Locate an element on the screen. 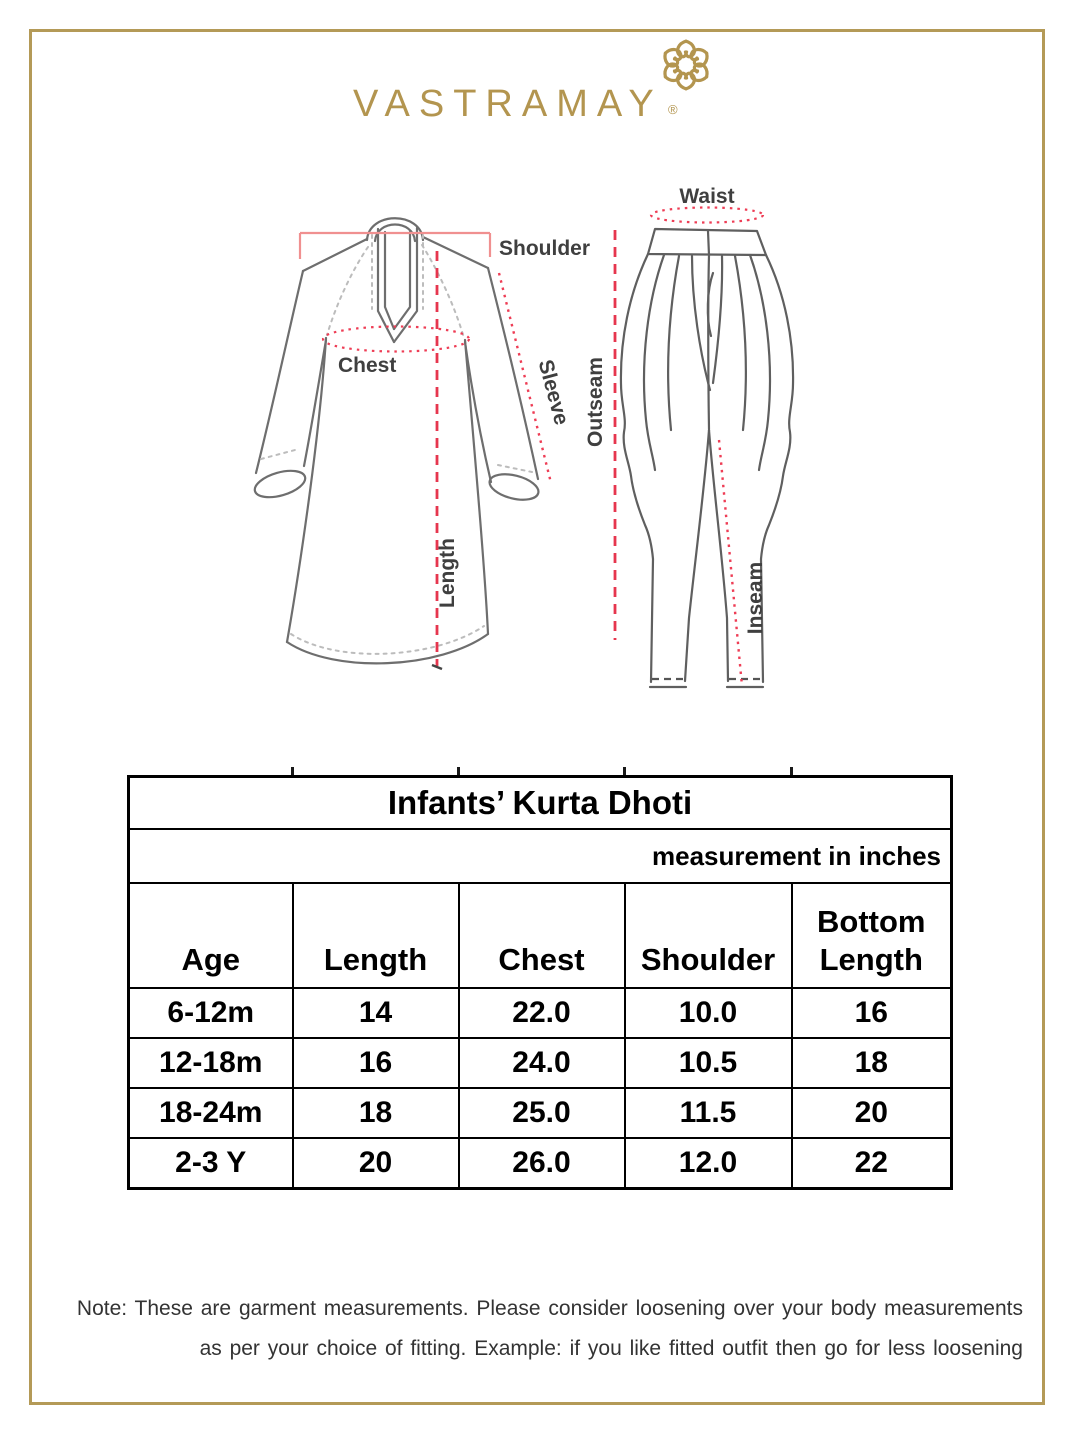  cell-length: 20 is located at coordinates (375, 1163).